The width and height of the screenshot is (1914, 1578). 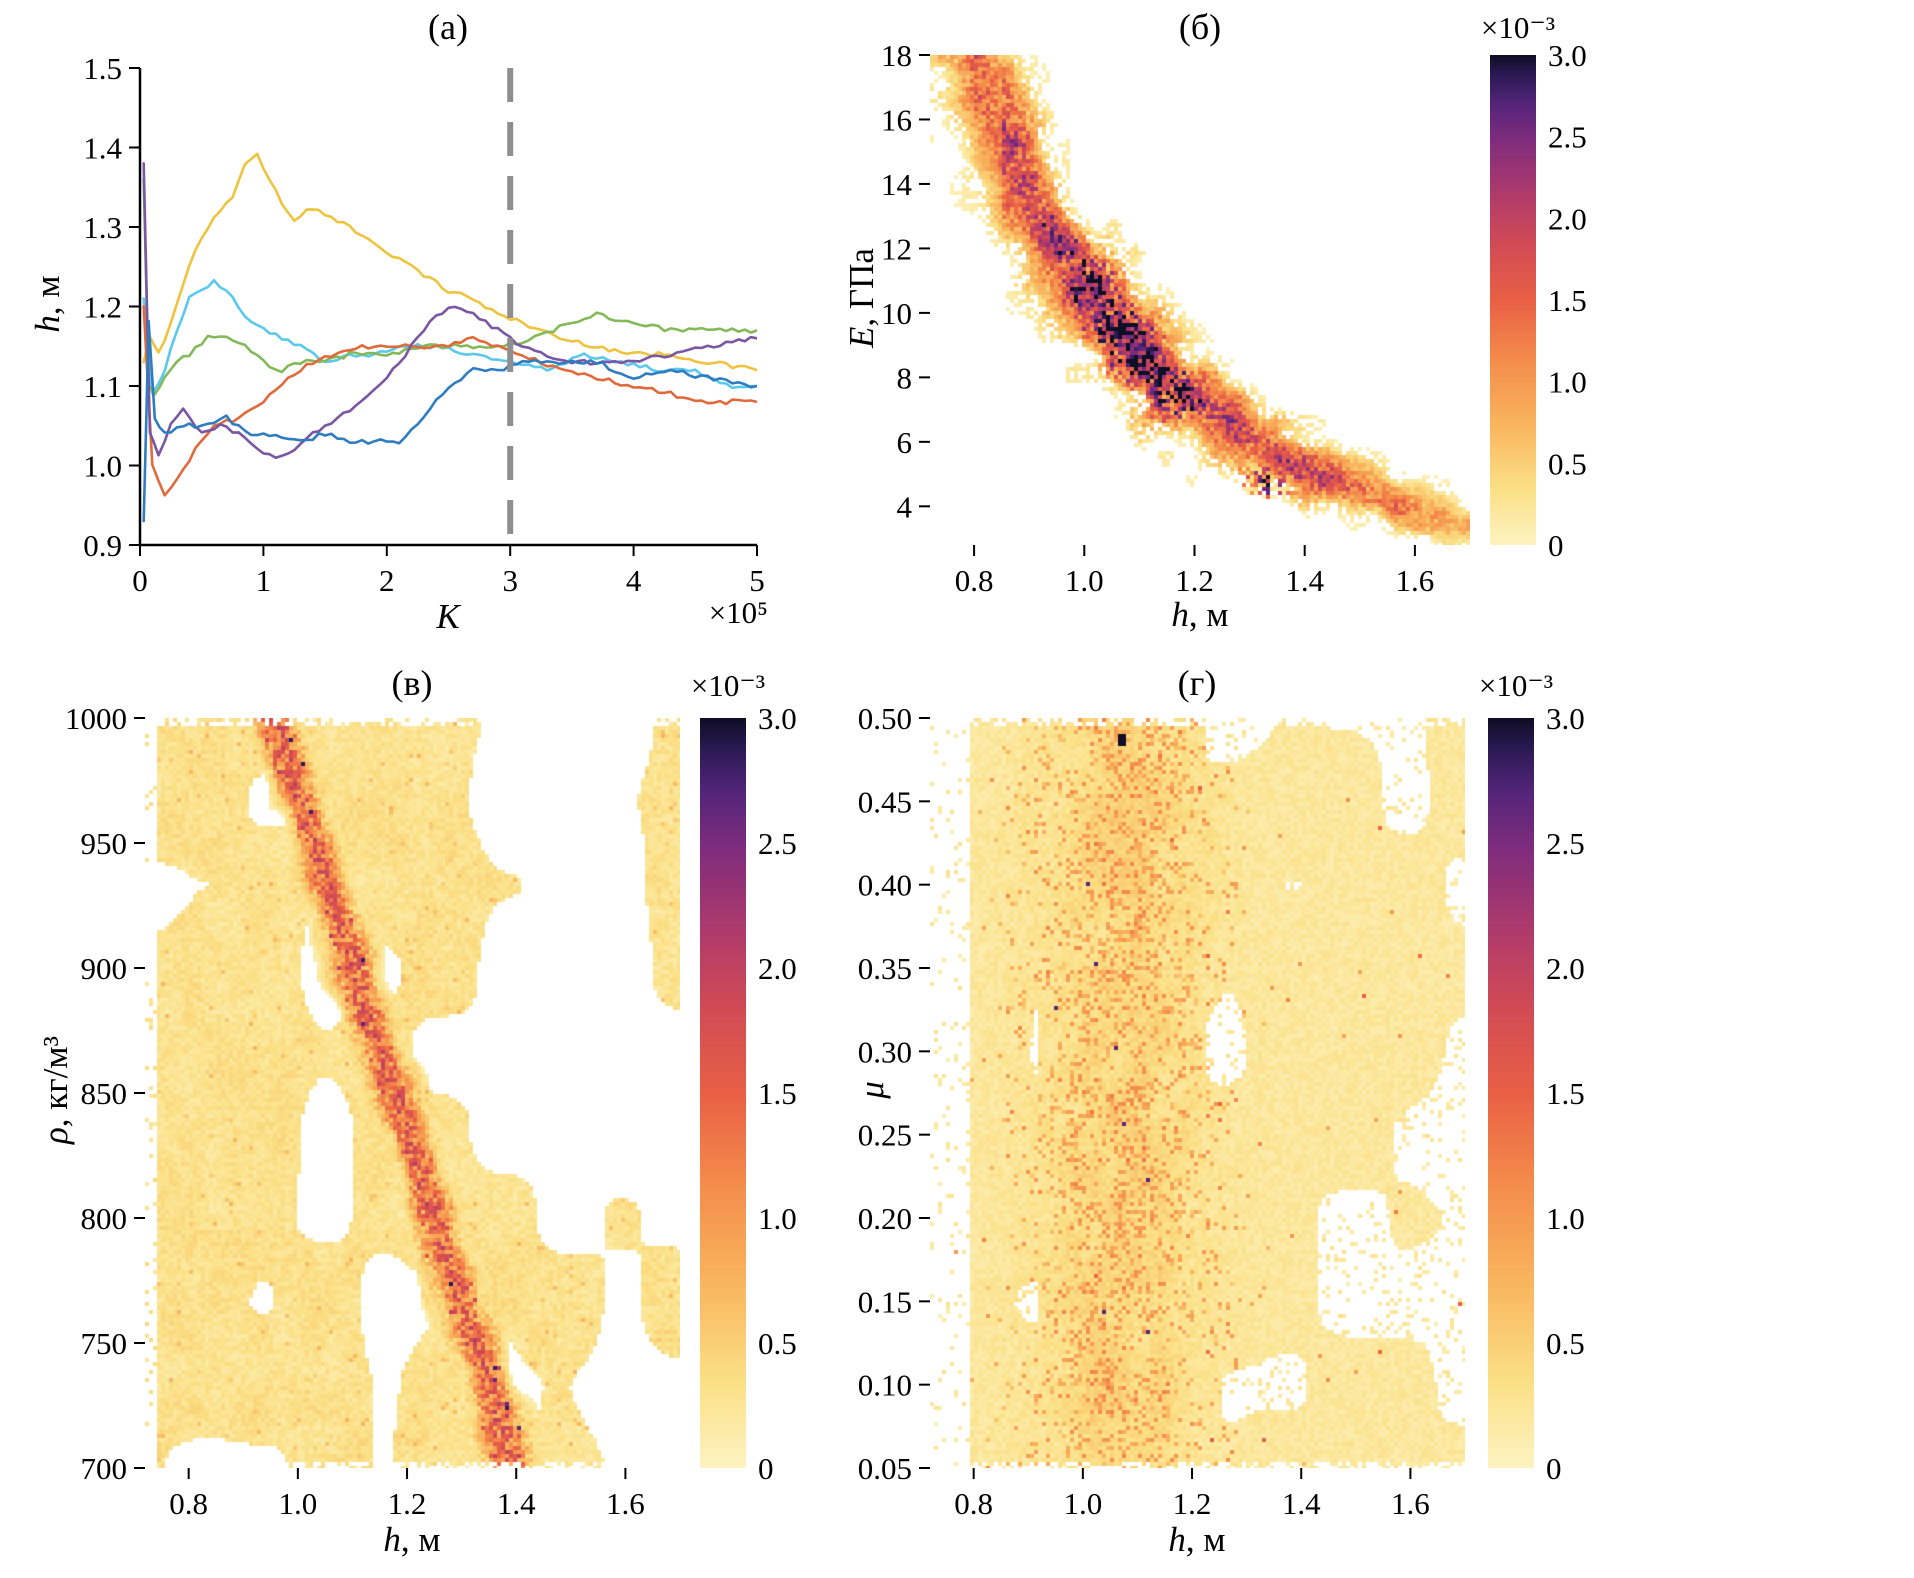 I want to click on panel-b-axes: 0.8 1.0 1.2 1.4 1.6 4 6 8 10 12 14 16 18, so click(x=1157, y=318).